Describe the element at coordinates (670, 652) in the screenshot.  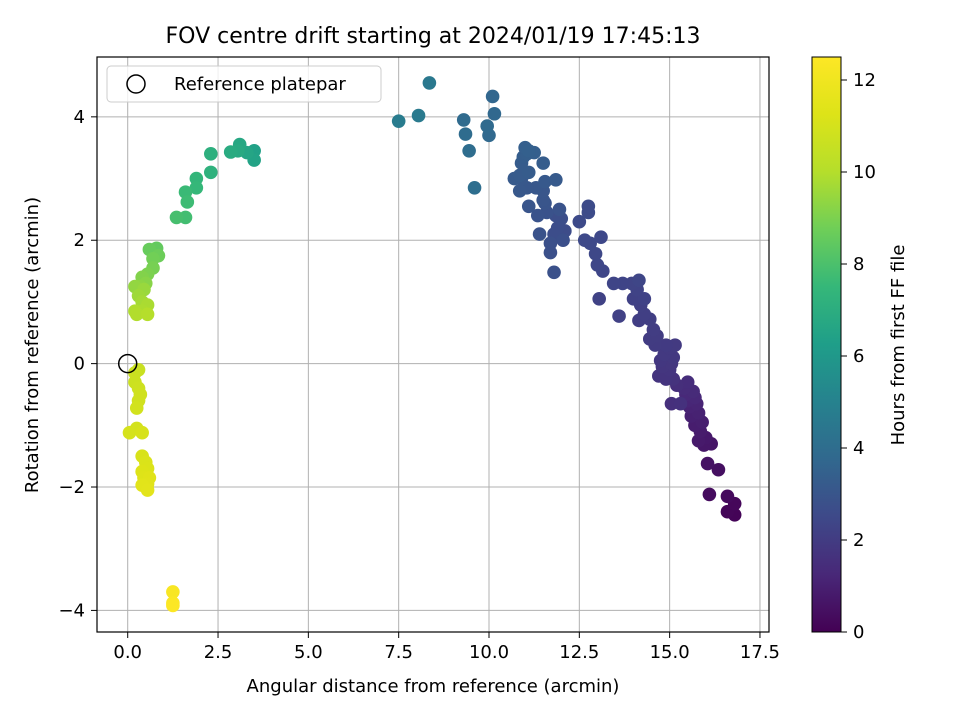
I see `x-tick-label: 15.0` at that location.